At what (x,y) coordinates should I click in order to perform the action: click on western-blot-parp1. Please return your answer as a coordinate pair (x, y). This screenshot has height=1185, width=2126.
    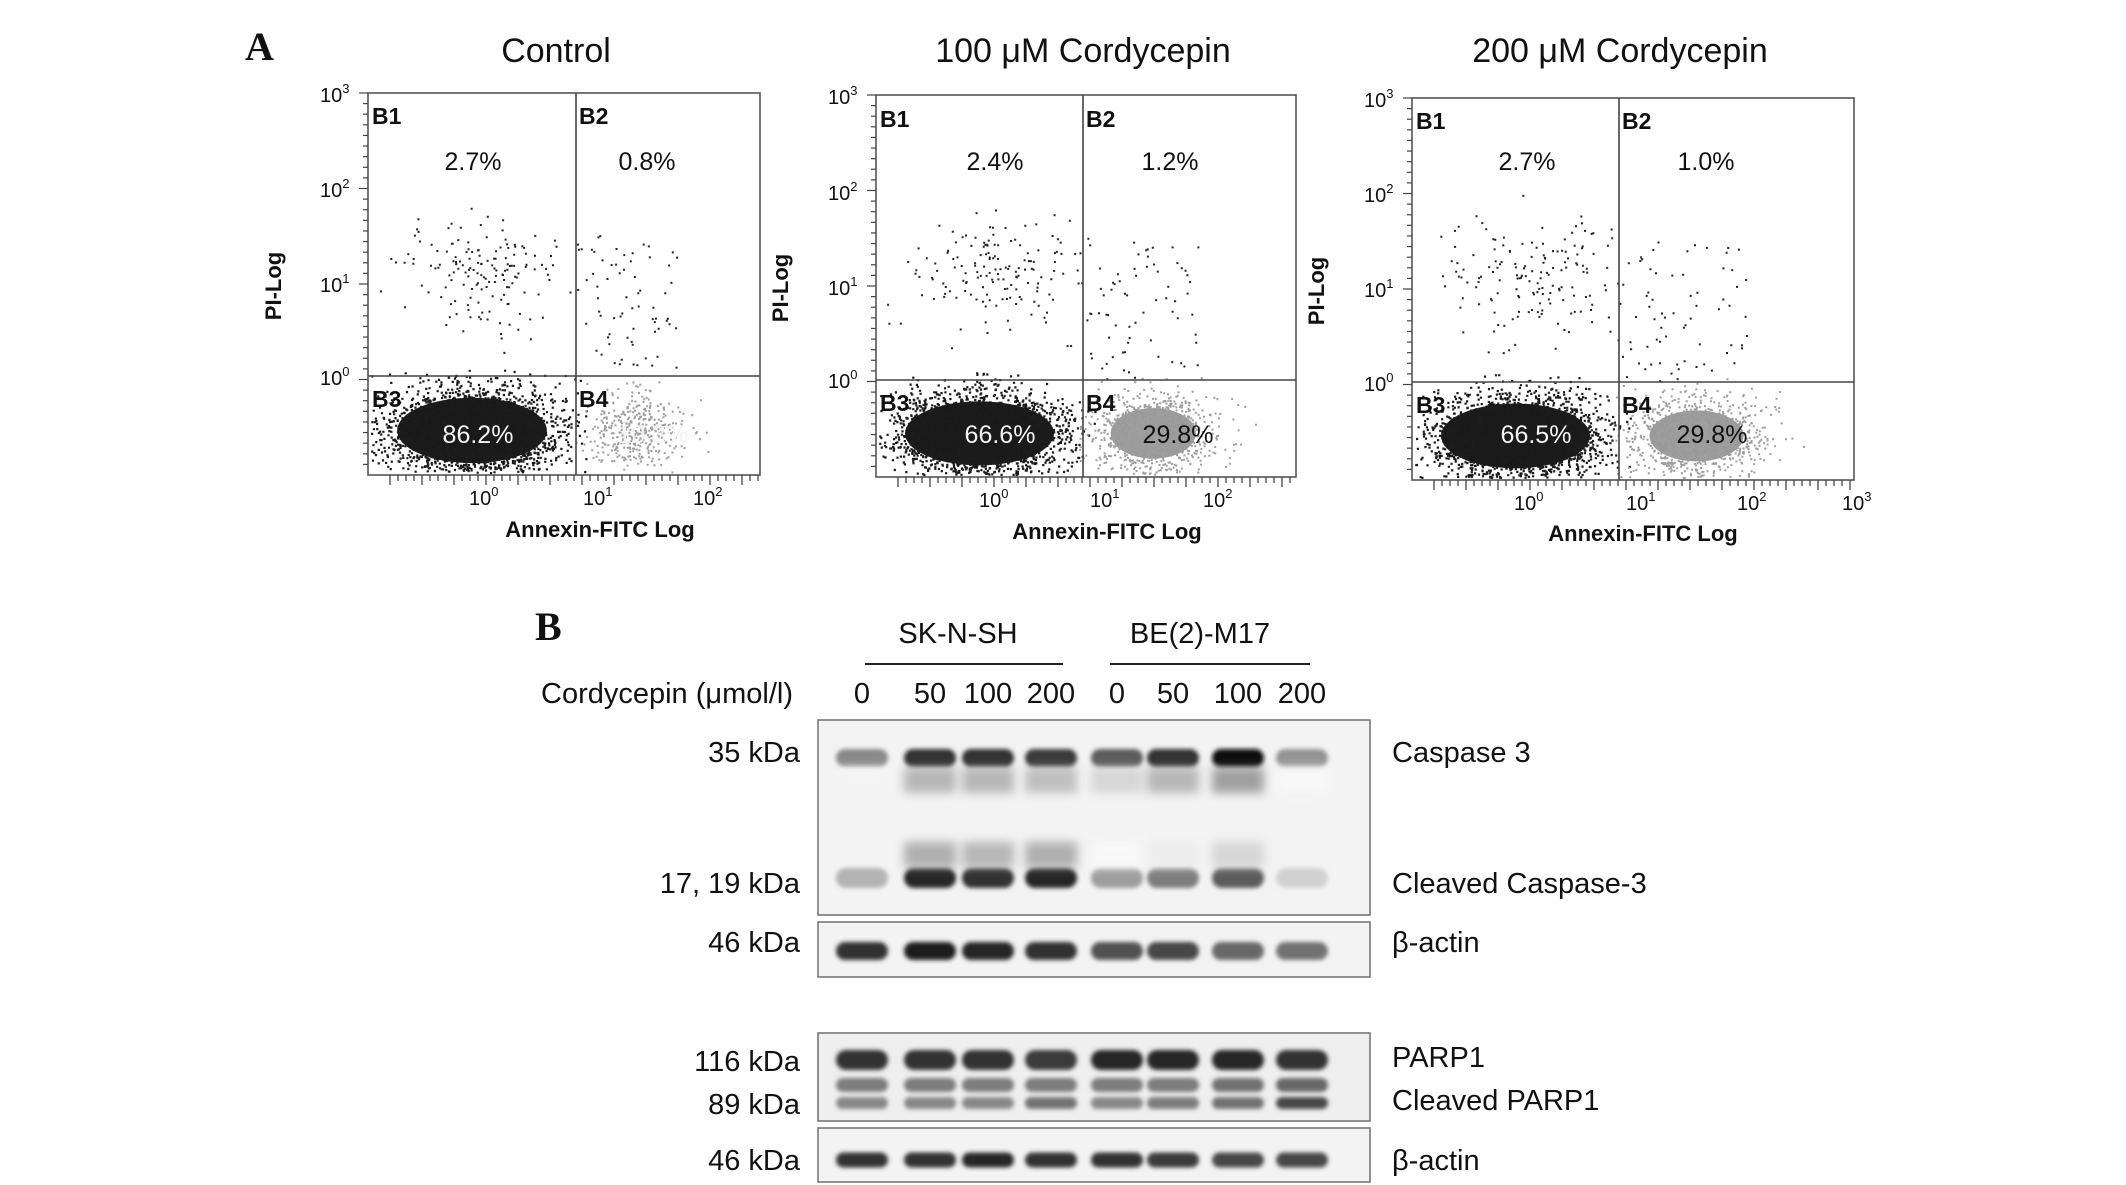
    Looking at the image, I should click on (1094, 1077).